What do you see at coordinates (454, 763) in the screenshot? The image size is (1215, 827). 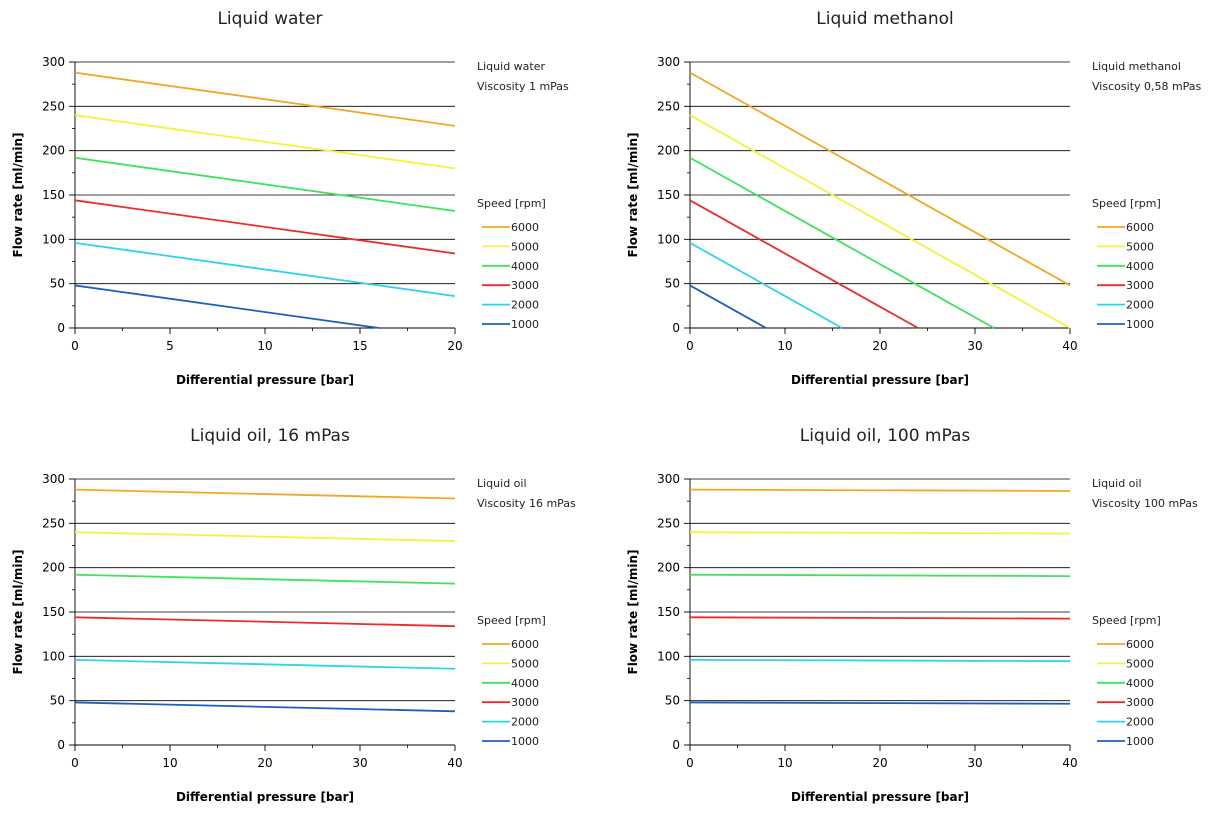 I see `x-tick-label: 40` at bounding box center [454, 763].